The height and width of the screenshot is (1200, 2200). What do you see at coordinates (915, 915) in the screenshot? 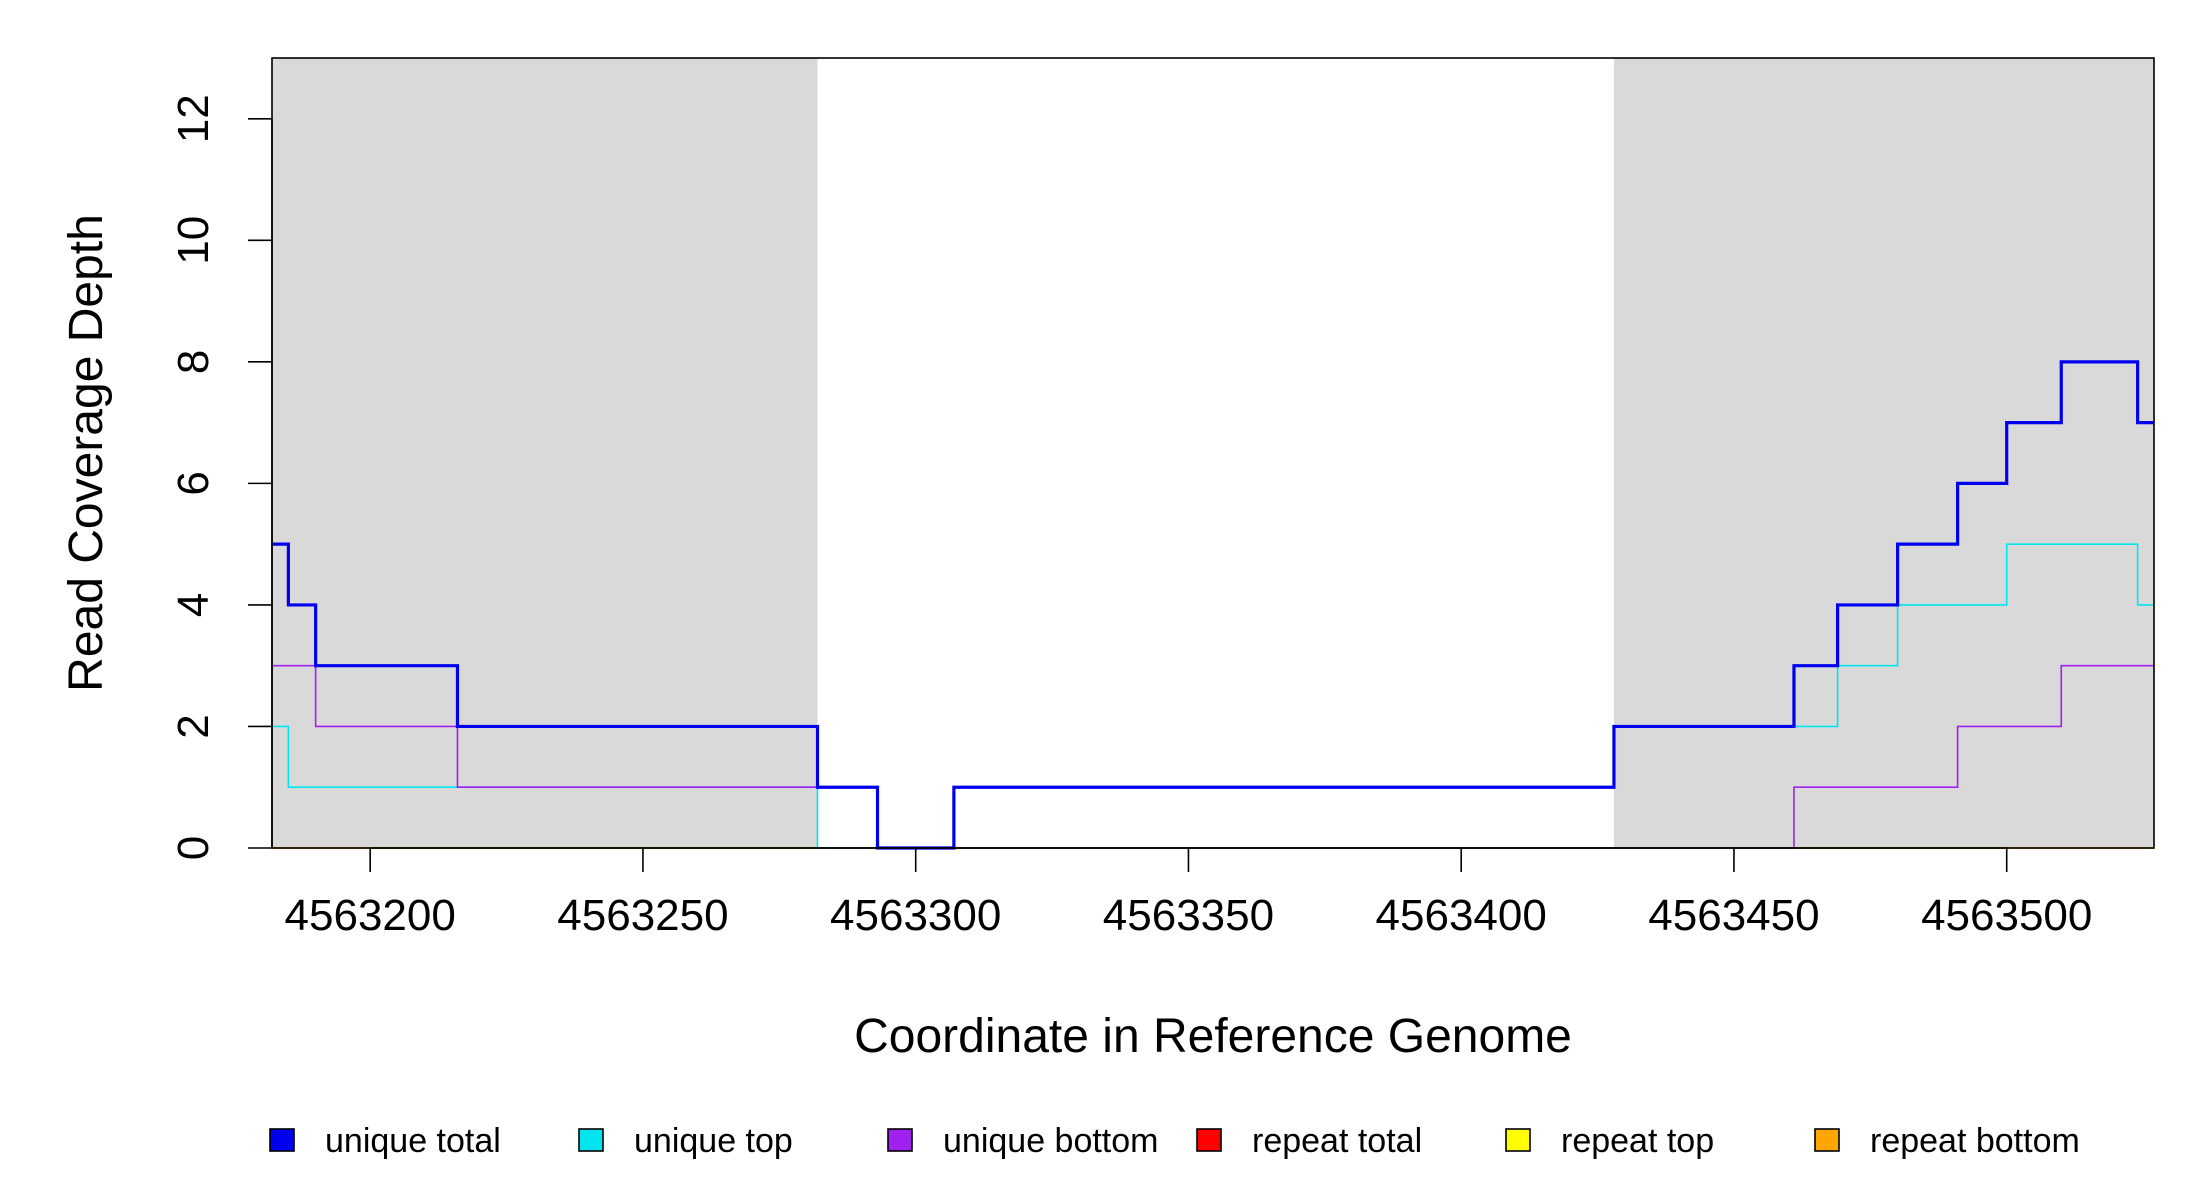
I see `x-tick-label: 4563300` at bounding box center [915, 915].